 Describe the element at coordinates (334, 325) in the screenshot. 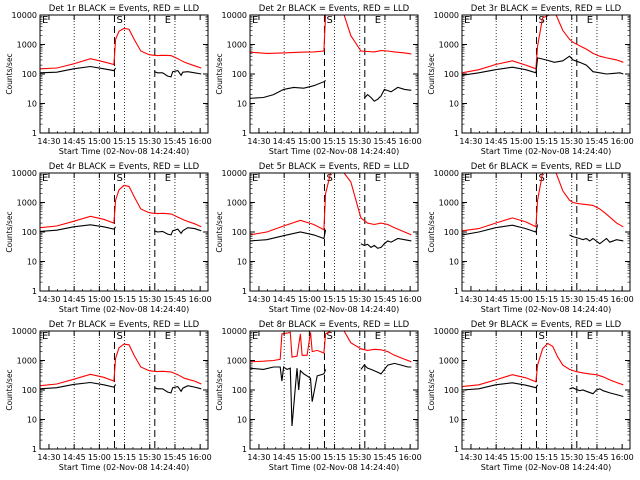

I see `panel-title: Det 8r BLACK = Events, RED = LLD` at that location.